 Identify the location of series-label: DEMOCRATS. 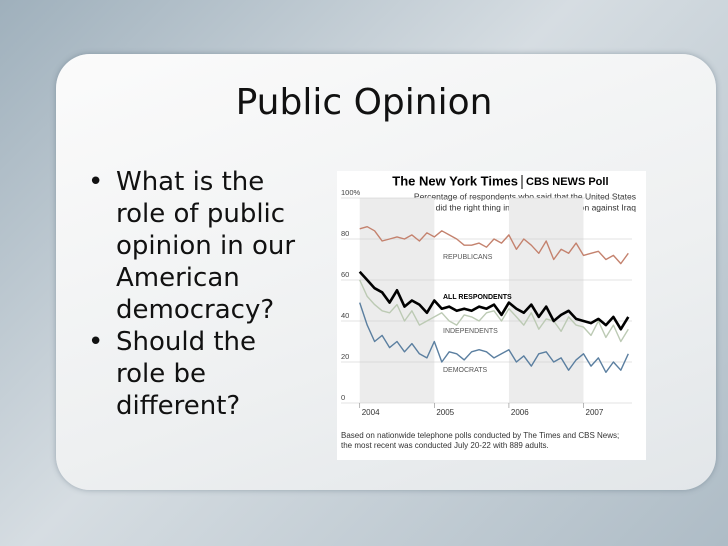
(465, 370).